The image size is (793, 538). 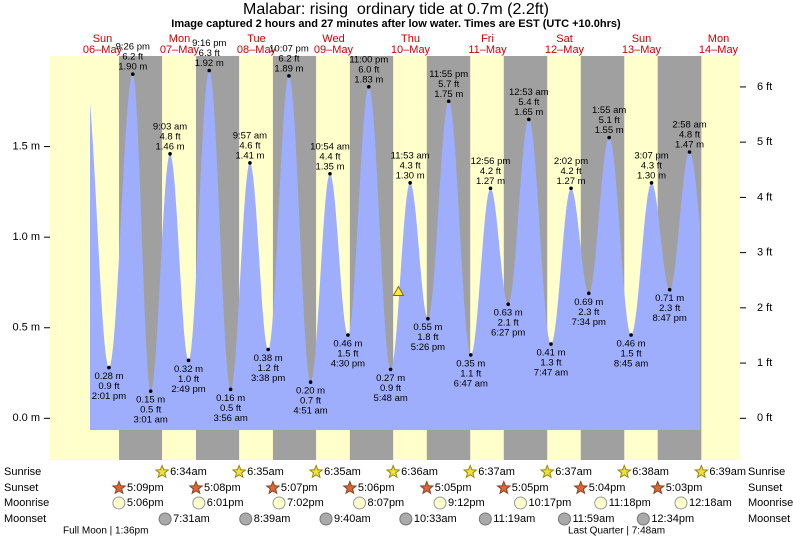 I want to click on tide-label: 2:49 pm, so click(x=188, y=389).